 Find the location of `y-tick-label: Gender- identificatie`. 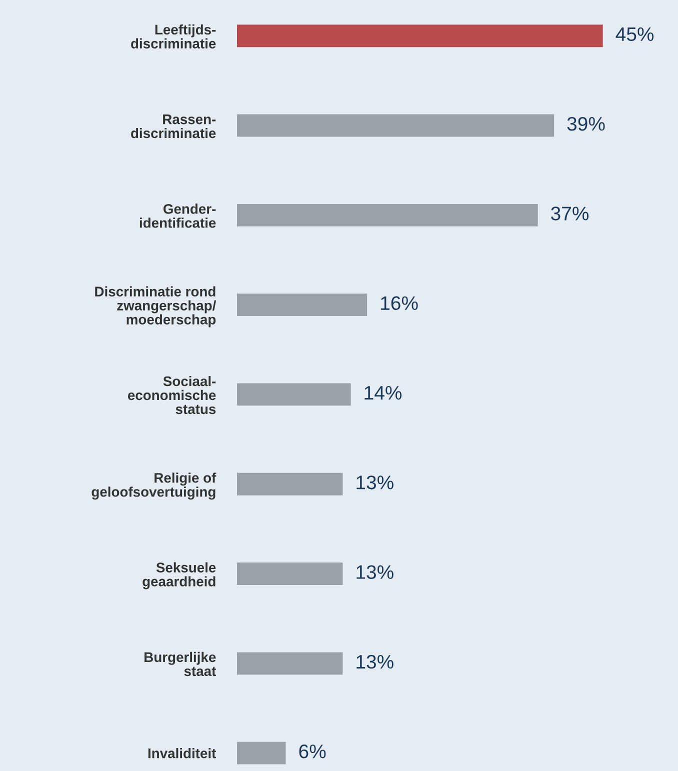

y-tick-label: Gender- identificatie is located at coordinates (178, 216).